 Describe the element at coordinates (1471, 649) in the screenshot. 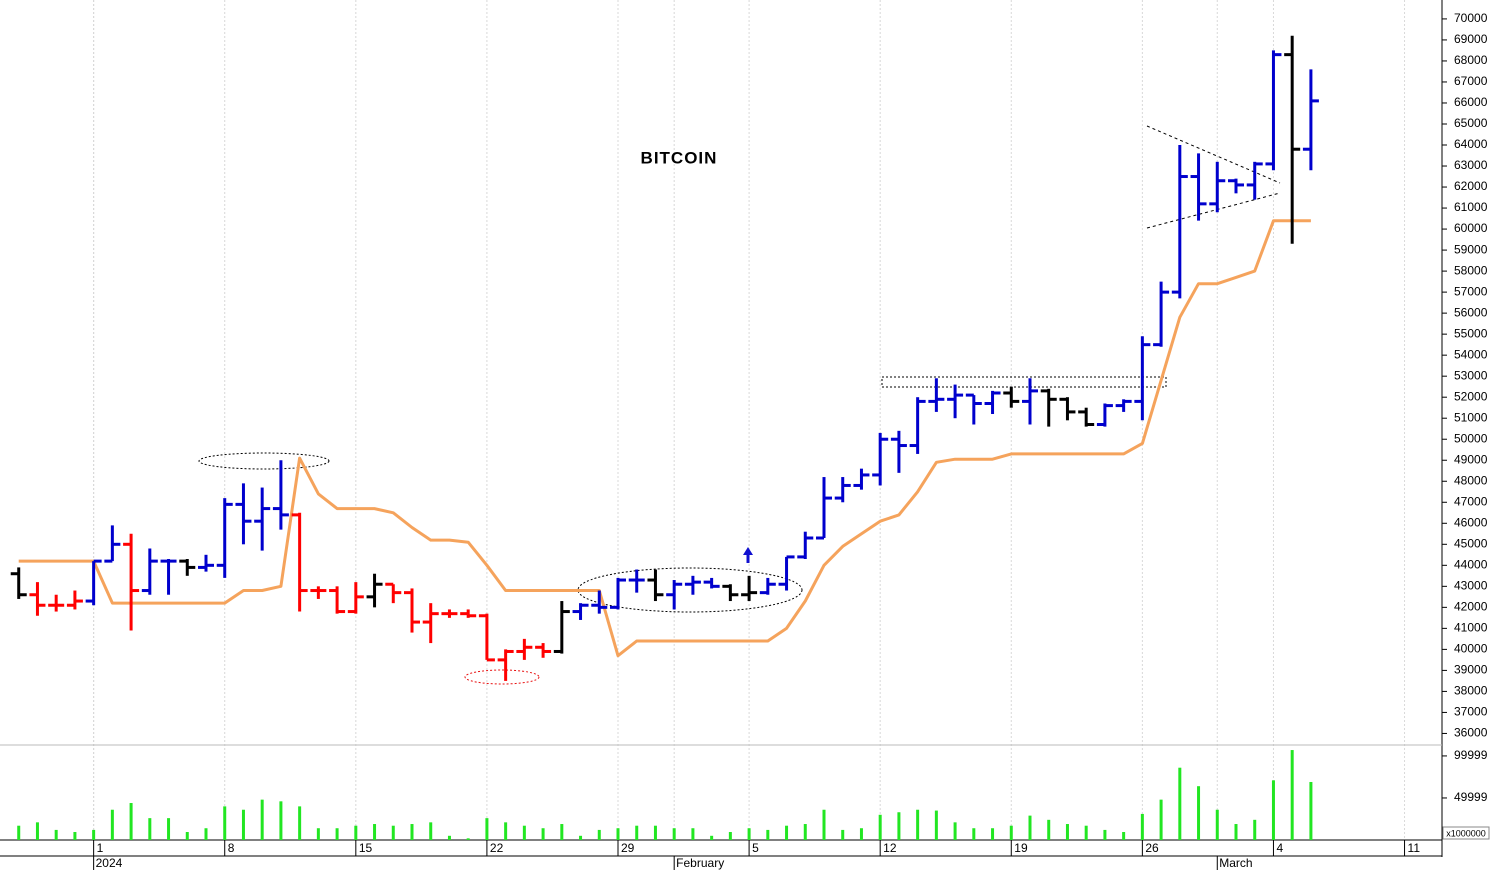

I see `y-tick-label: 40000` at that location.